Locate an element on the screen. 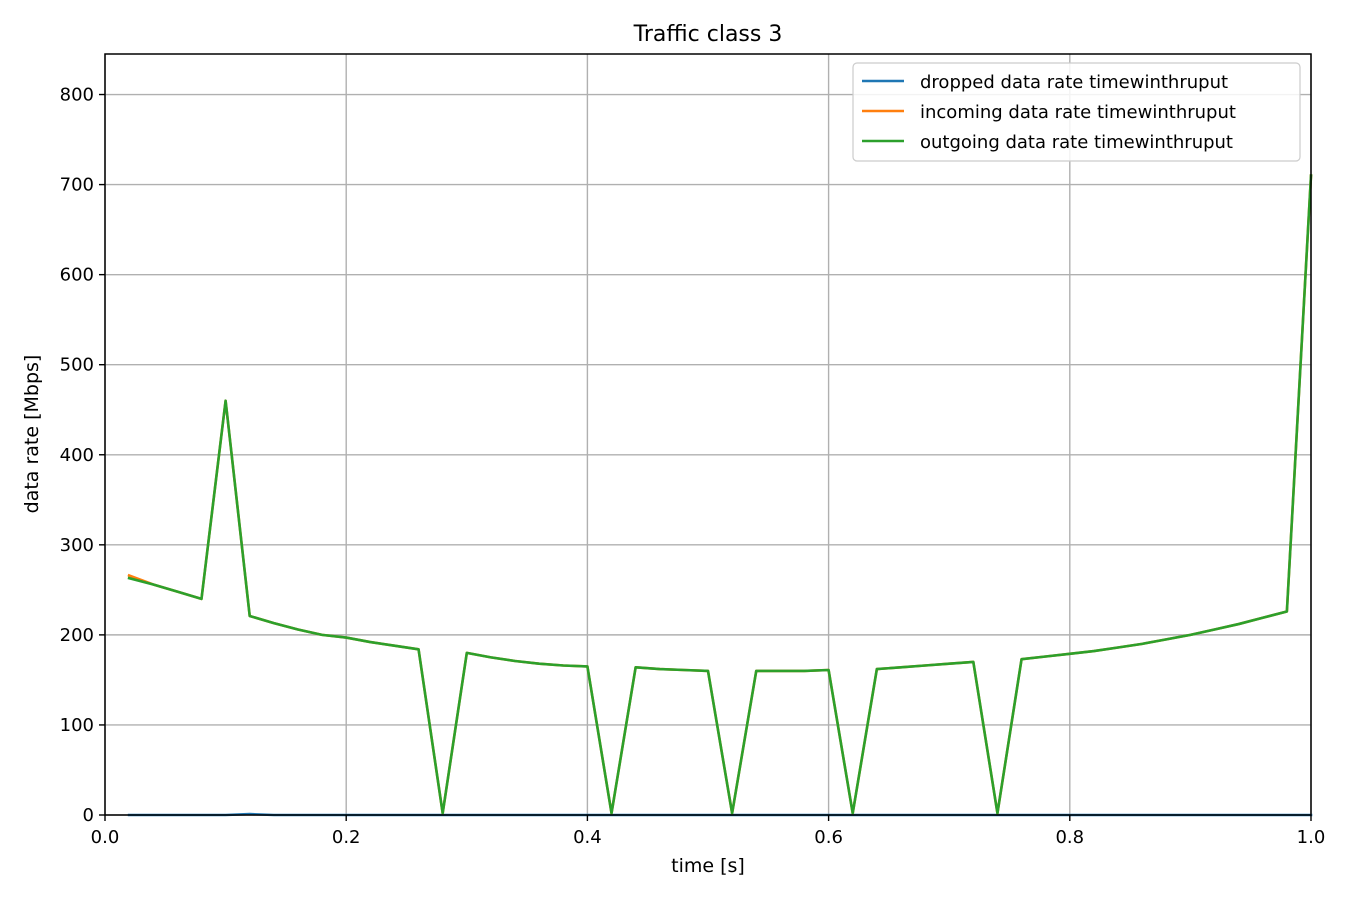  legend-label-outgoing: outgoing data rate timewinthruput is located at coordinates (1076, 142).